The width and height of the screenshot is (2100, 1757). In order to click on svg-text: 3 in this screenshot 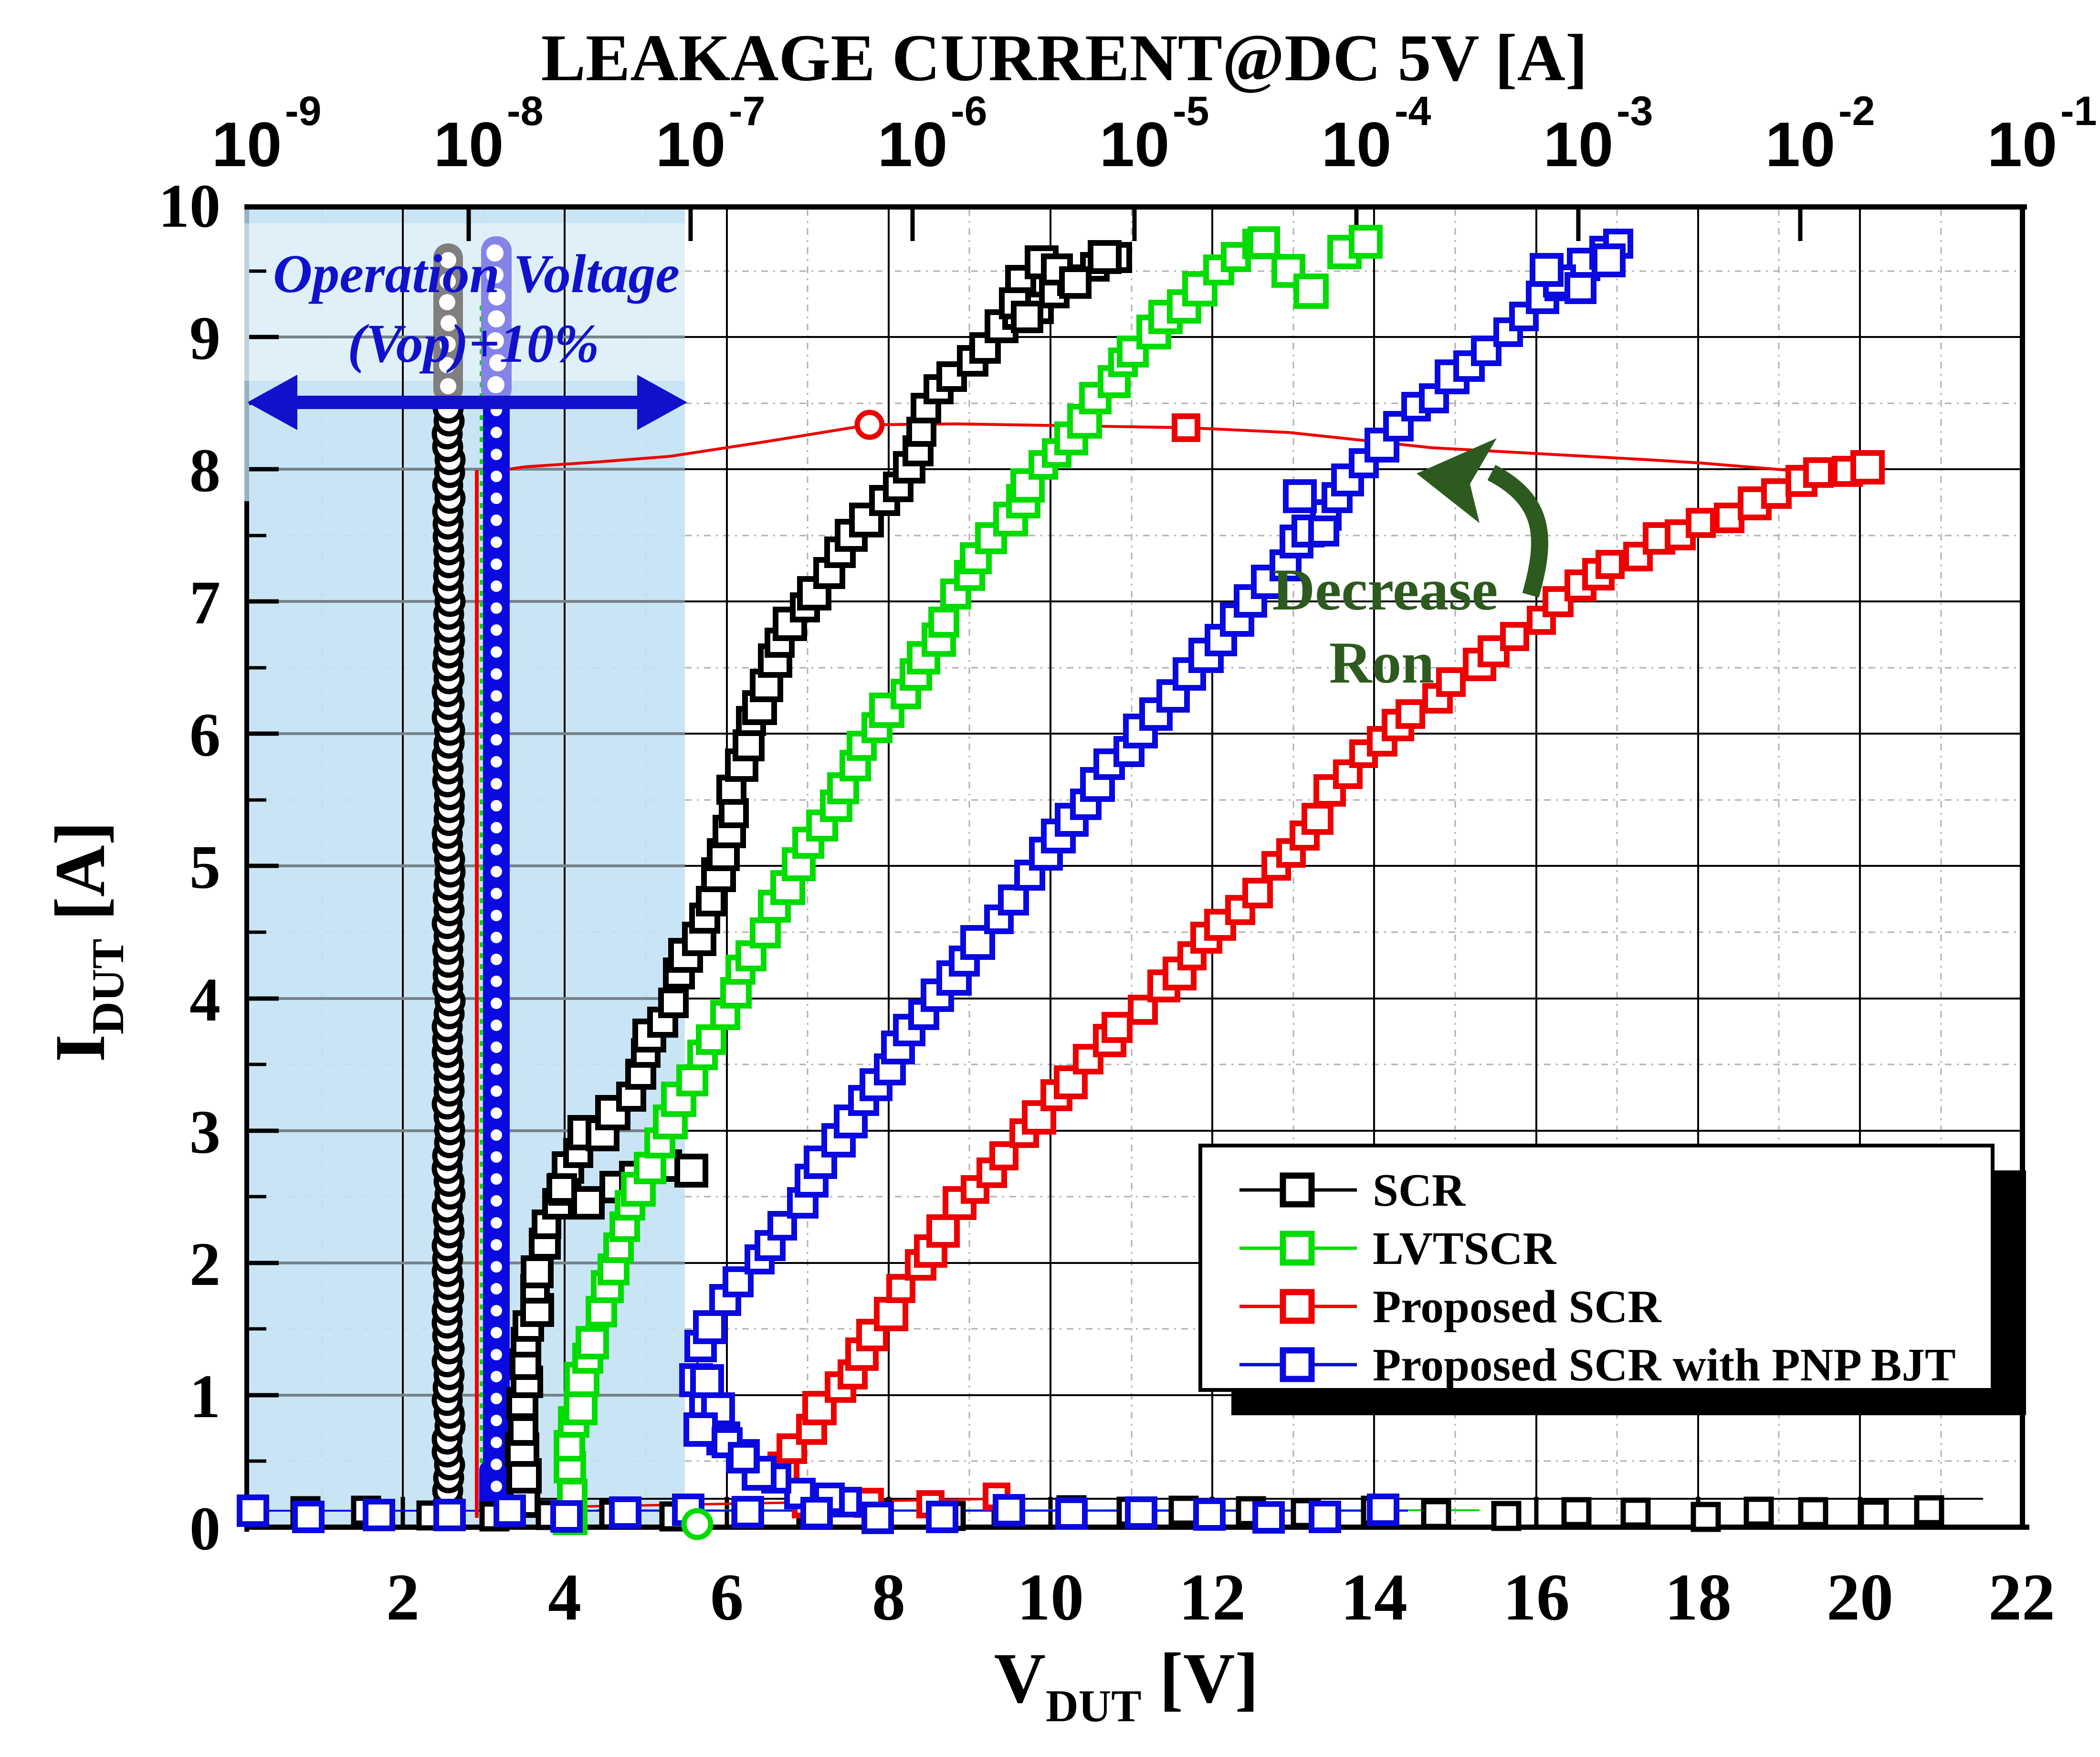, I will do `click(204, 1132)`.